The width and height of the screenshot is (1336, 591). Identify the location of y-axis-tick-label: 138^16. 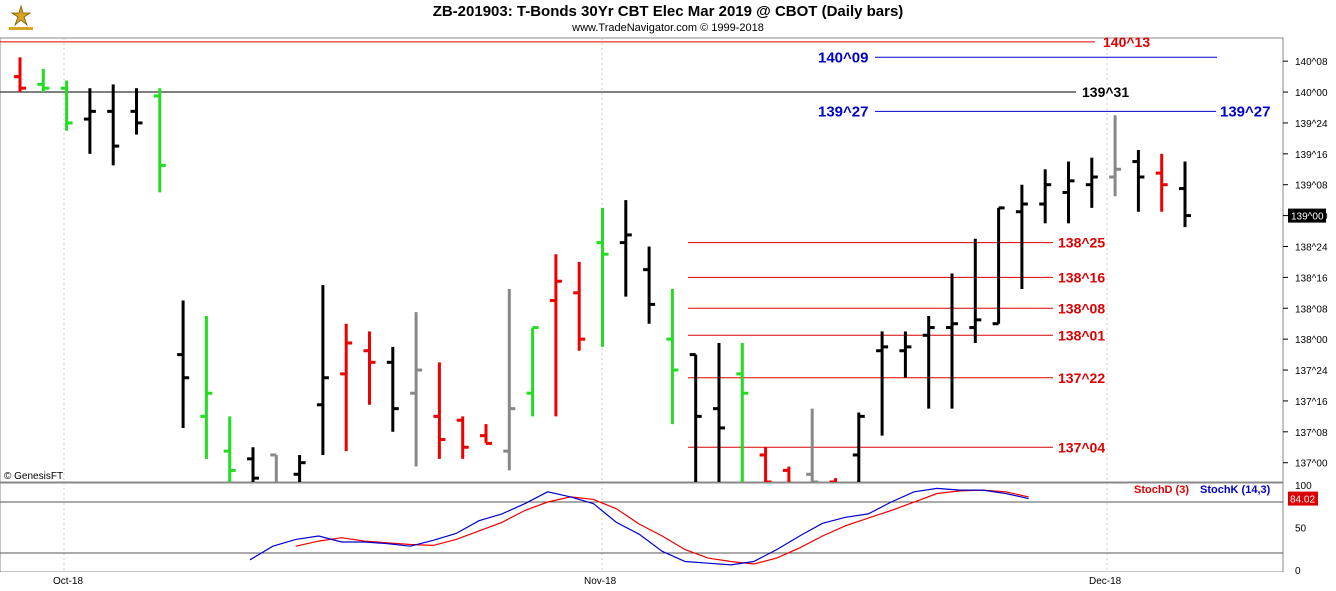
(1311, 278).